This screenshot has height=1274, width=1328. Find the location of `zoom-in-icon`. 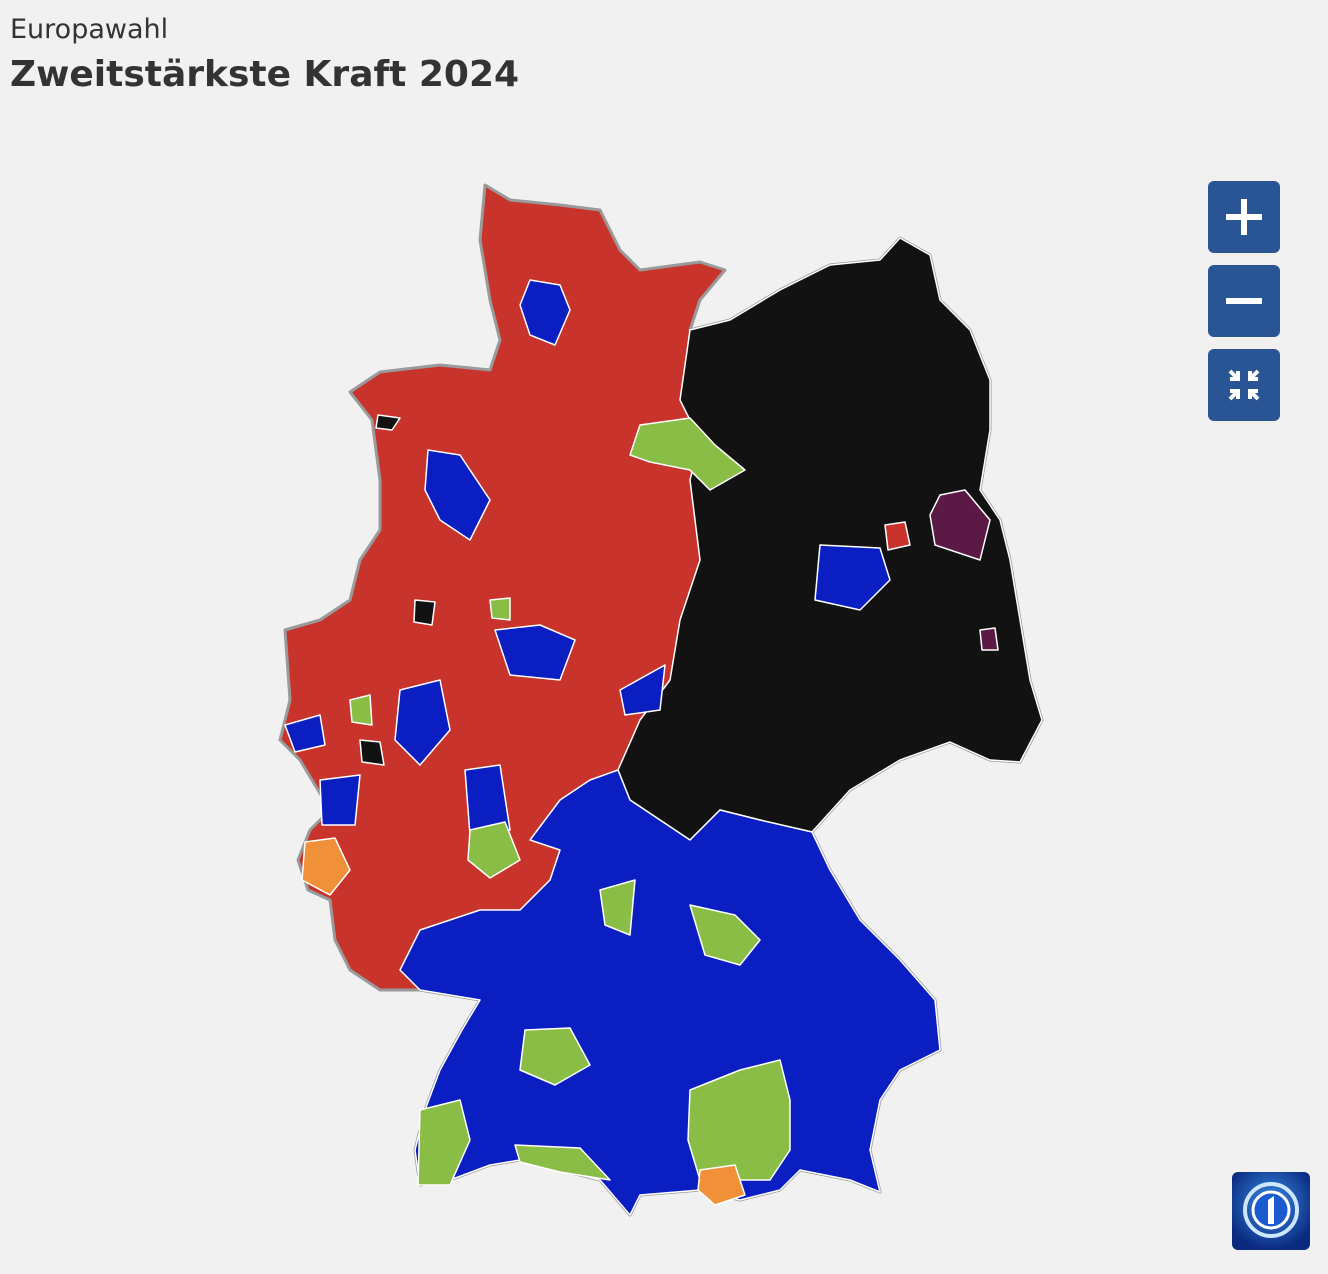

zoom-in-icon is located at coordinates (1244, 217).